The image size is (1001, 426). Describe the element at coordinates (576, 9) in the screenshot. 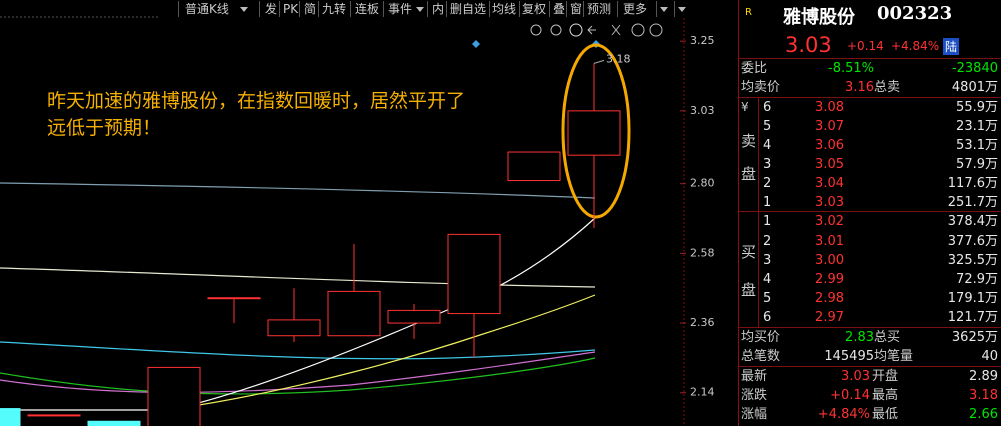

I see `toolbar-button: 窗` at that location.